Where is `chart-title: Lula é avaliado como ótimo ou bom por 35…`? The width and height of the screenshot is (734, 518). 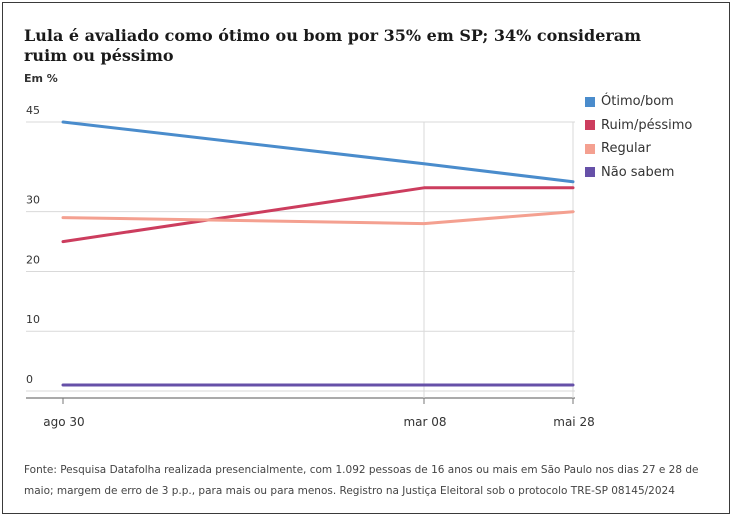 chart-title: Lula é avaliado como ótimo ou bom por 35… is located at coordinates (333, 45).